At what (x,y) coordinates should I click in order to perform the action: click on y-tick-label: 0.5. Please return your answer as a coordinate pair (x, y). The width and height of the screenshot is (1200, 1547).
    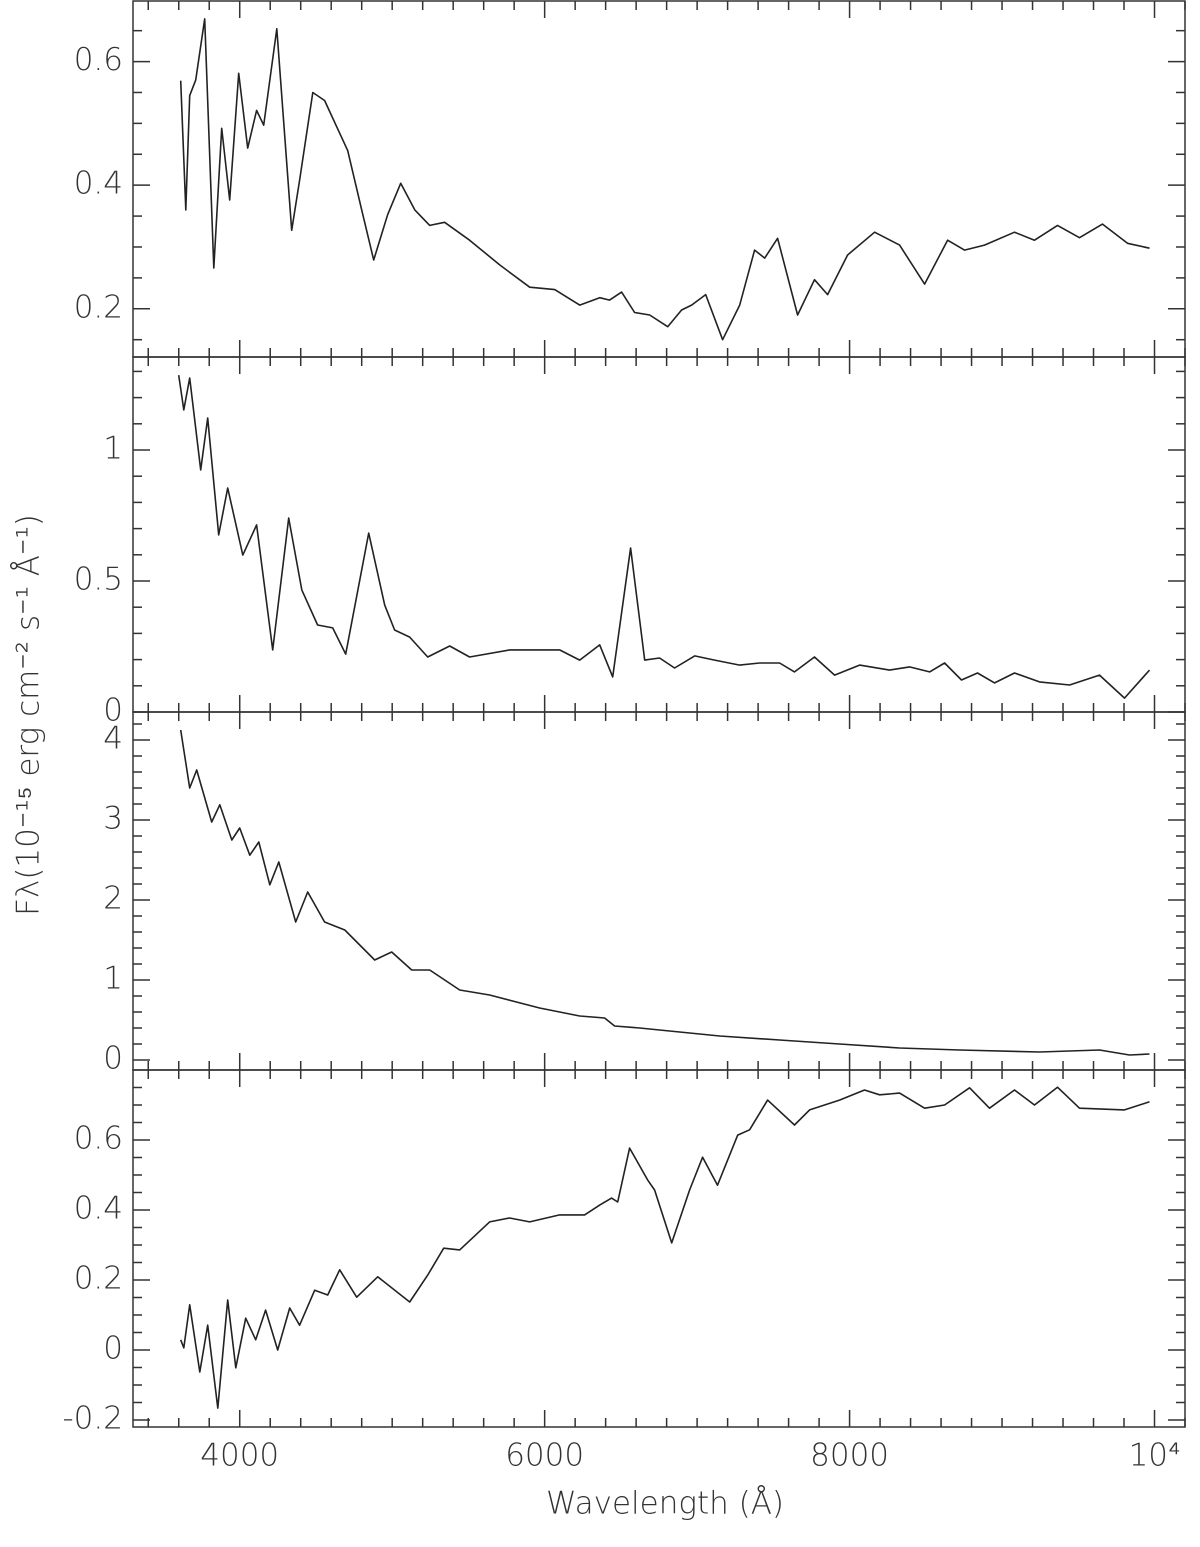
    Looking at the image, I should click on (98, 580).